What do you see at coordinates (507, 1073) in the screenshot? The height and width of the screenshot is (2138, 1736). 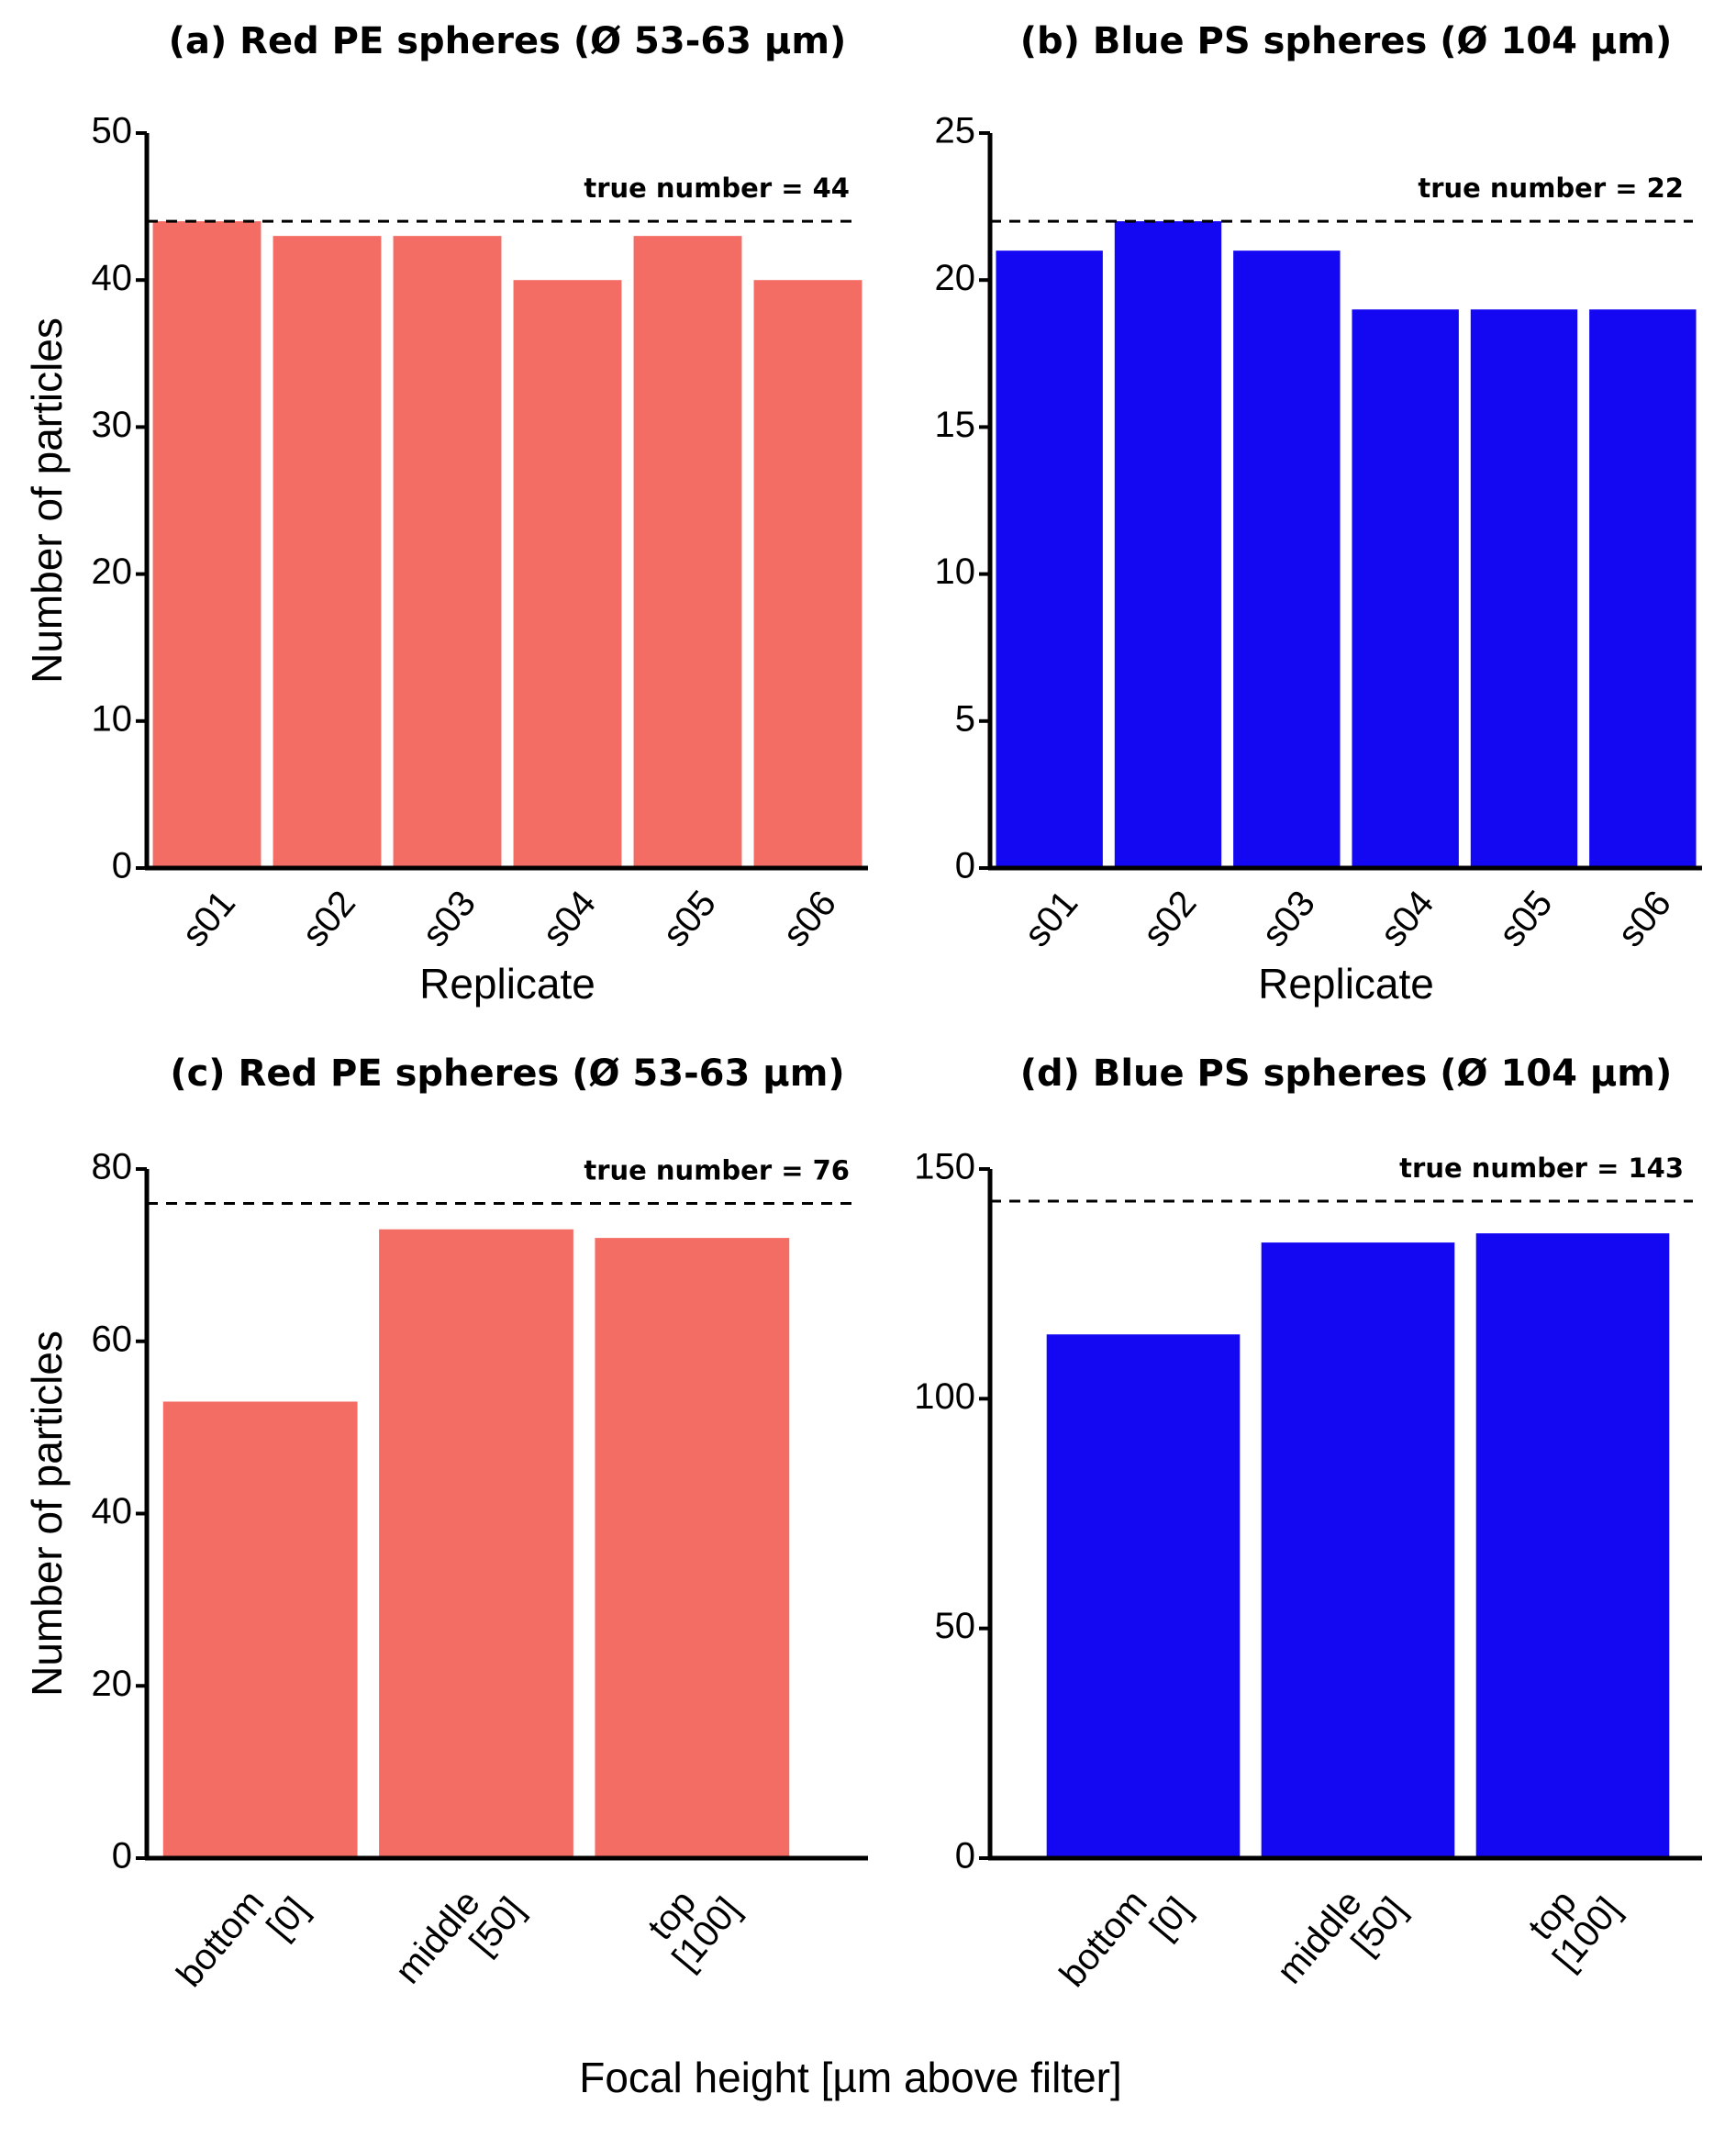 I see `chart-title: (c) Red PE spheres (Ø 53-63 µm)` at bounding box center [507, 1073].